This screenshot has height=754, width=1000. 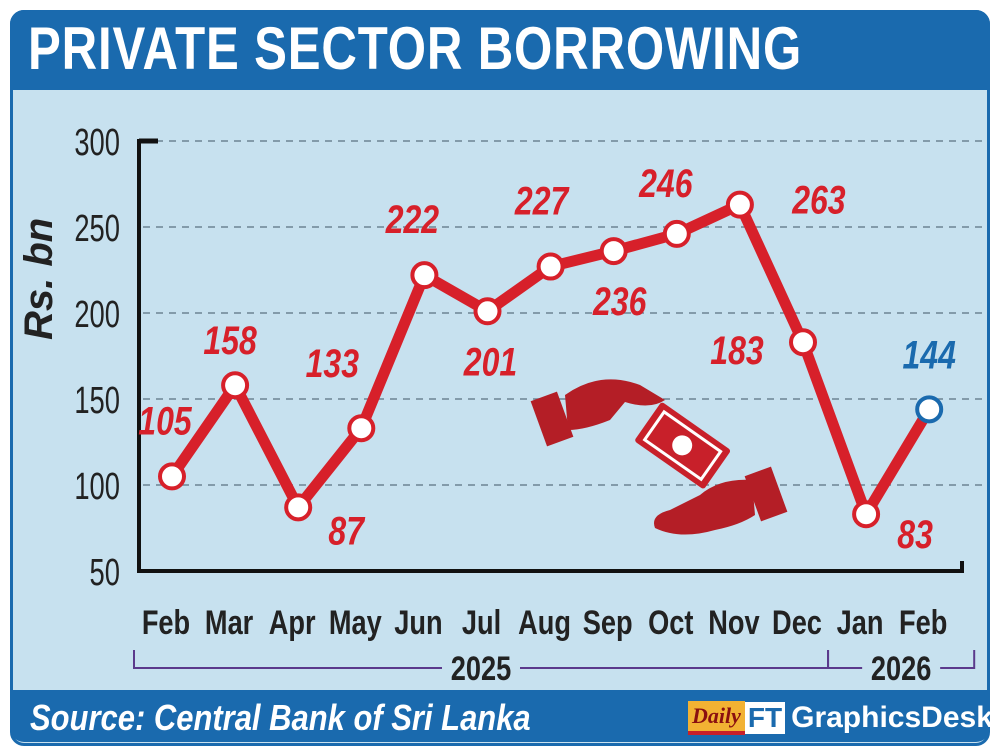 What do you see at coordinates (292, 622) in the screenshot?
I see `x-tick-label: Apr` at bounding box center [292, 622].